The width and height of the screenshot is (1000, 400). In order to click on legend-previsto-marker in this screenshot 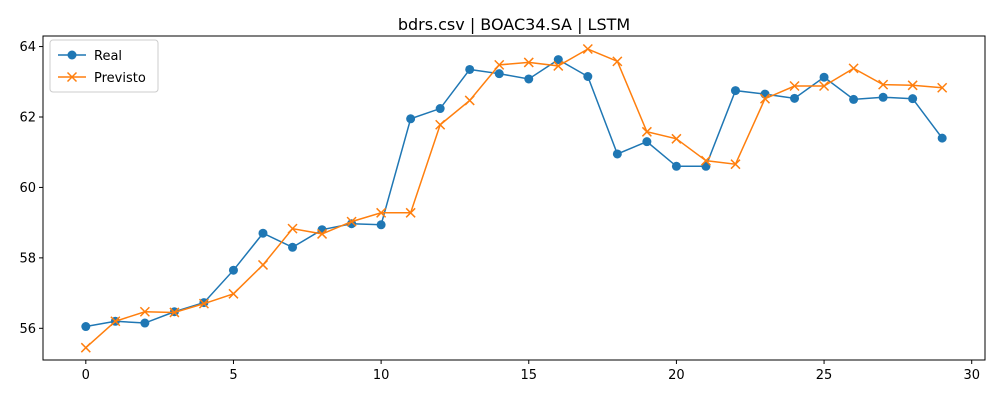, I will do `click(72, 77)`.